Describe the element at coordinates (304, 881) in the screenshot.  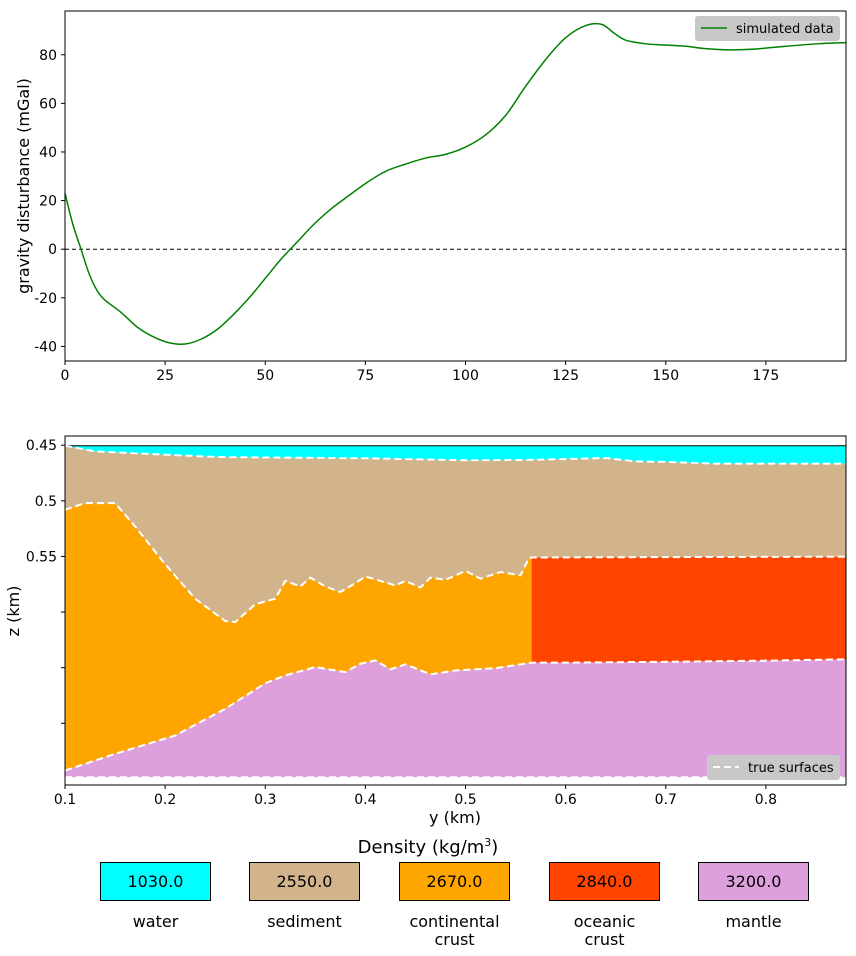
I see `density-swatch-sediment: 2550.0` at that location.